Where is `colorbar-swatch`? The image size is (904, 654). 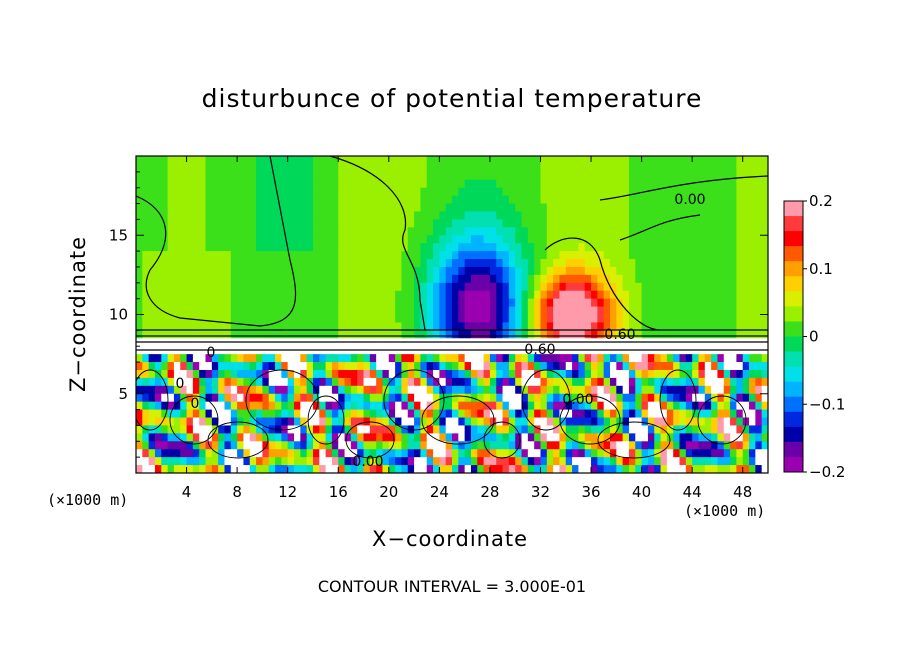
colorbar-swatch is located at coordinates (793, 239).